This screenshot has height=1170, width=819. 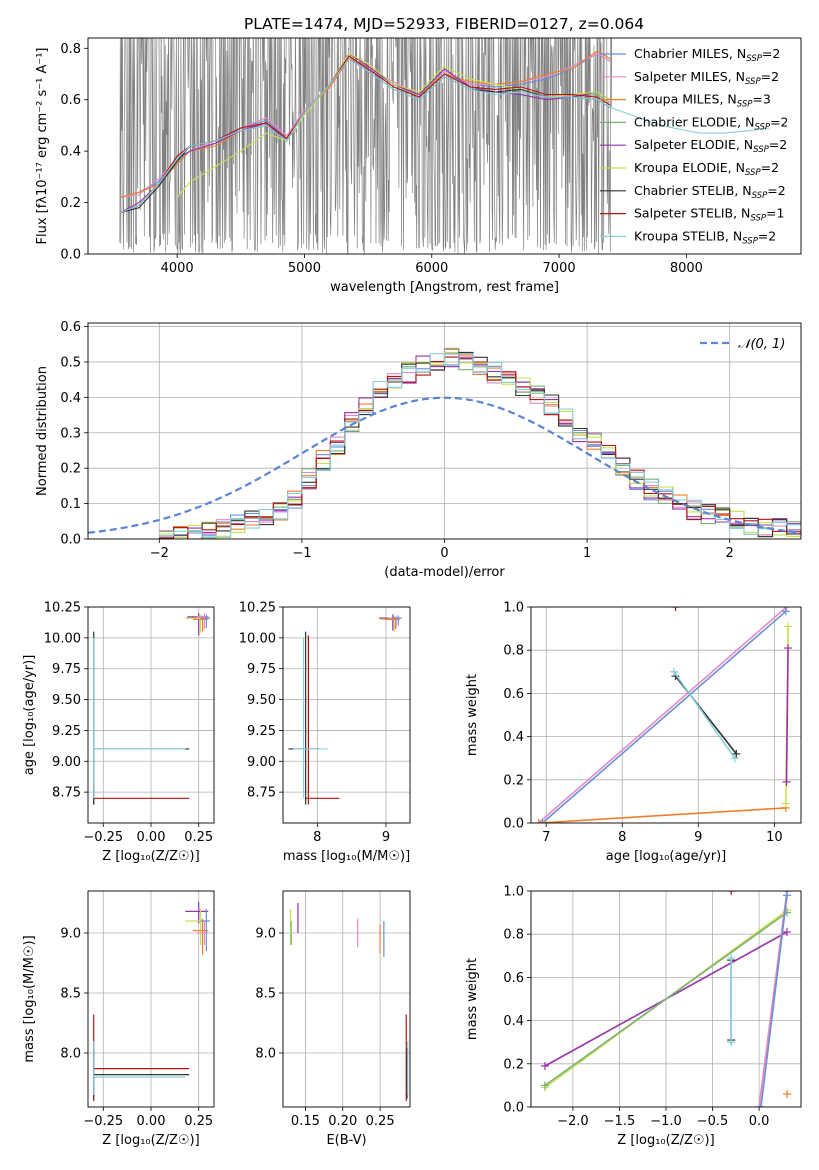 I want to click on x-tick-label: −0.25, so click(x=103, y=1121).